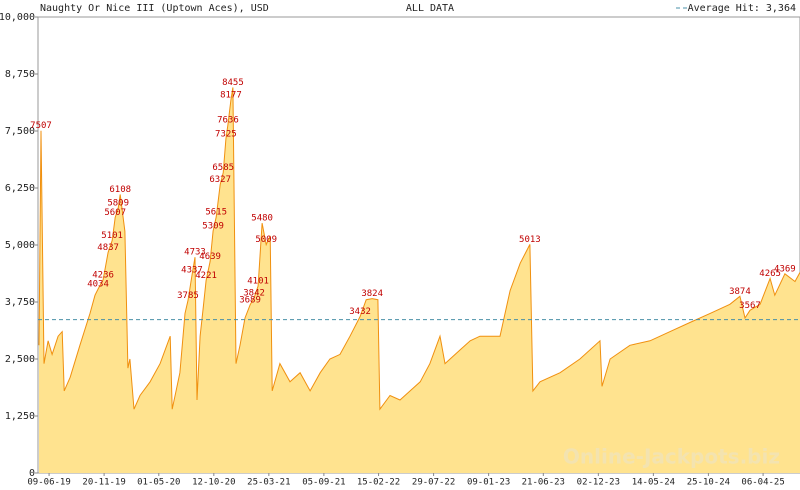 The image size is (800, 490). What do you see at coordinates (118, 204) in the screenshot?
I see `data-label: 5809` at bounding box center [118, 204].